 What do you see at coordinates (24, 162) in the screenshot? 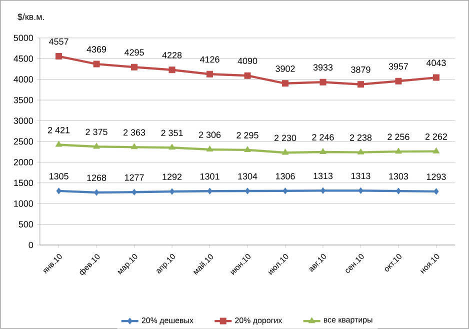
I see `y-tick-label: 2000` at bounding box center [24, 162].